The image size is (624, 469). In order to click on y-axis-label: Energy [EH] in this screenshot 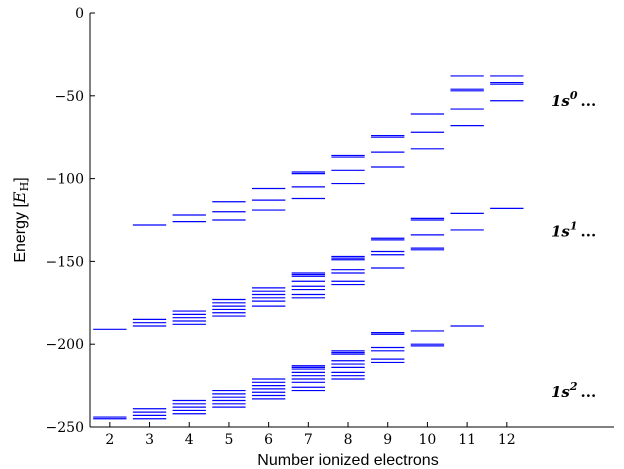, I will do `click(20, 219)`.